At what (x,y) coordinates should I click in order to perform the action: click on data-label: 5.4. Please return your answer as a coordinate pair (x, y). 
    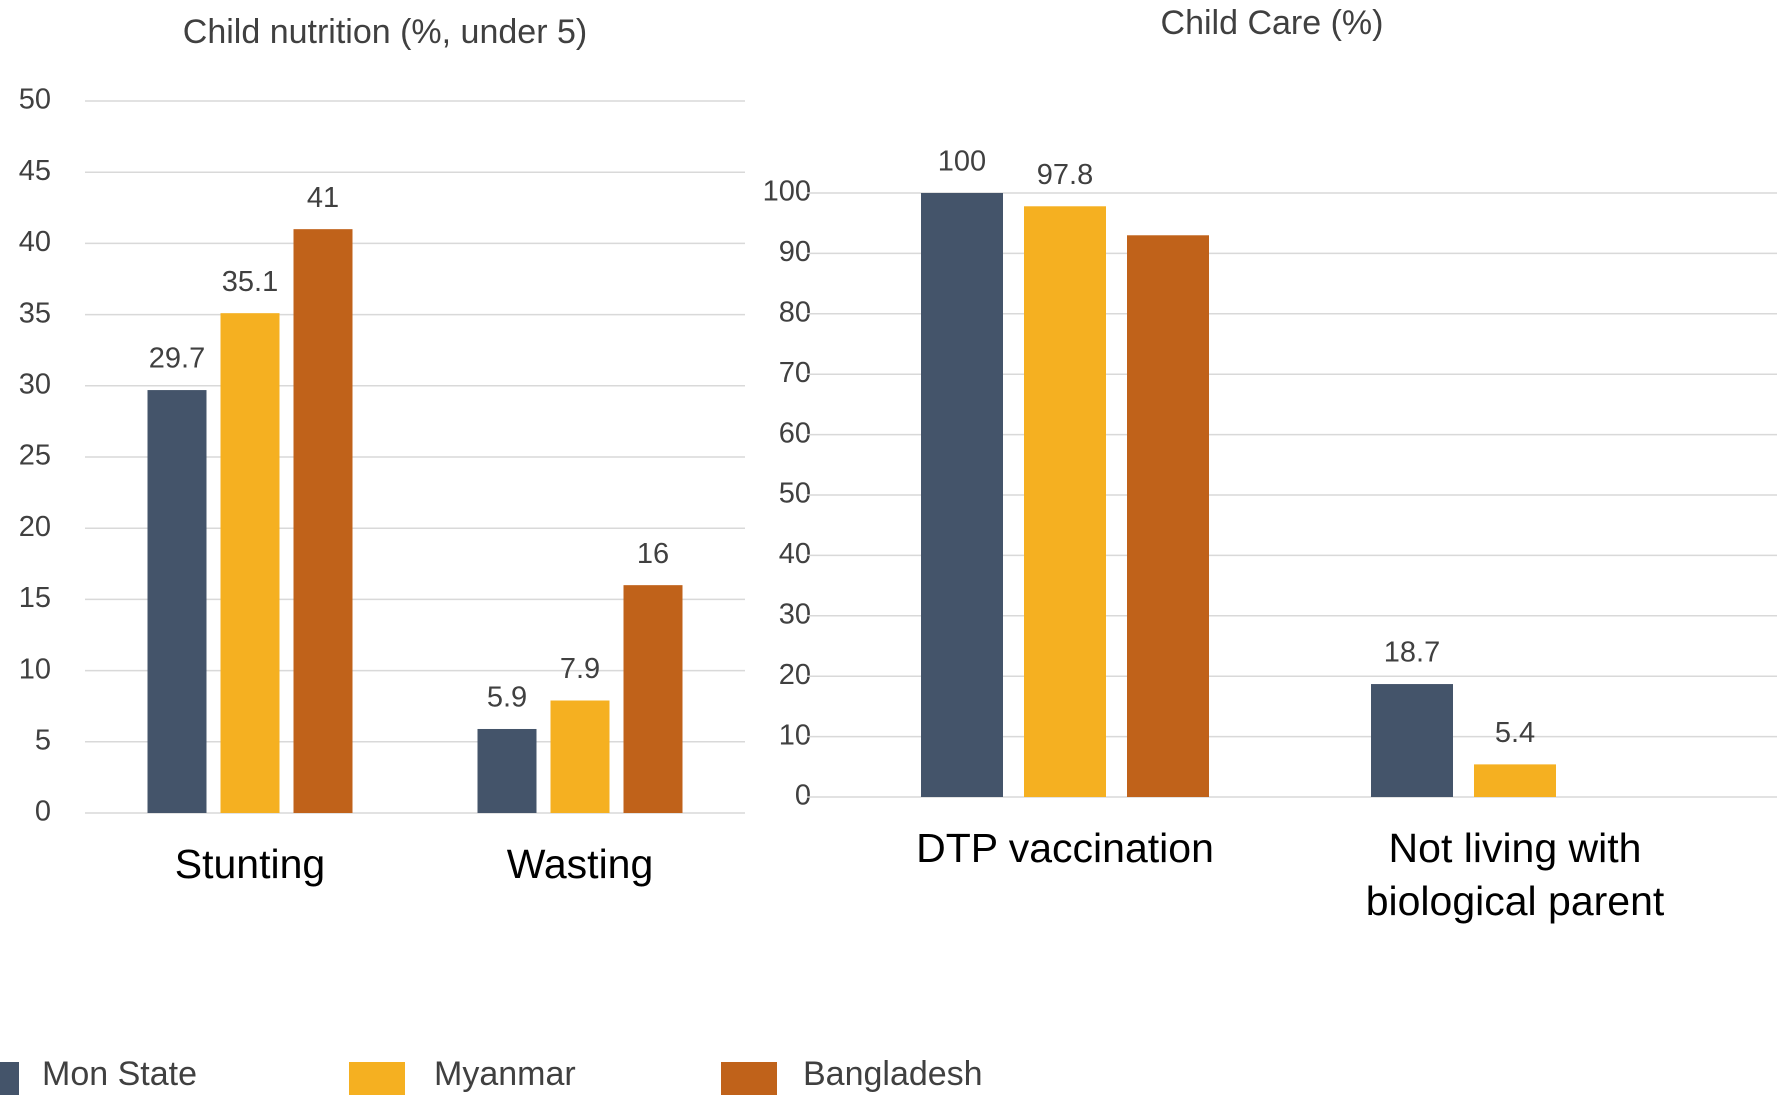
    Looking at the image, I should click on (1515, 733).